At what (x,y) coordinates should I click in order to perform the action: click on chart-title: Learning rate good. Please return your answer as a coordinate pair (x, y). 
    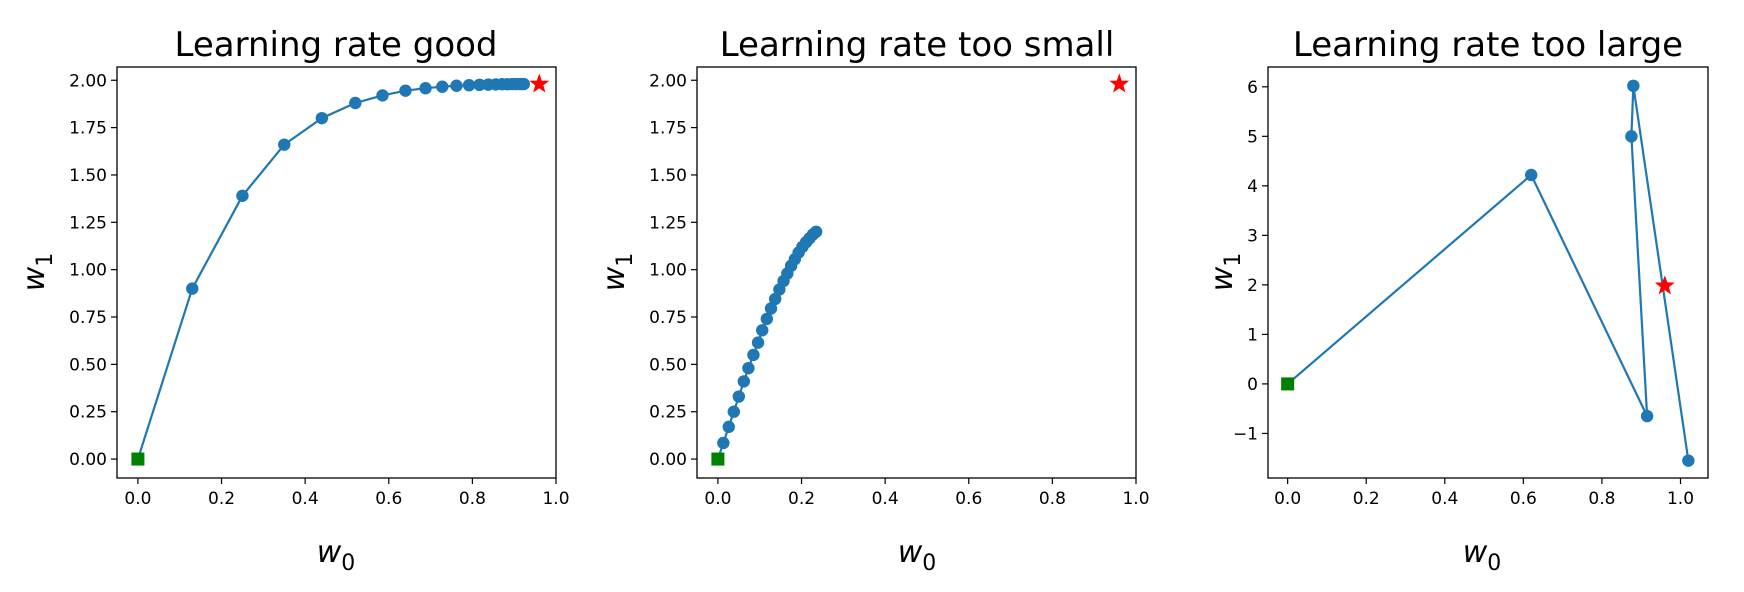
    Looking at the image, I should click on (335, 45).